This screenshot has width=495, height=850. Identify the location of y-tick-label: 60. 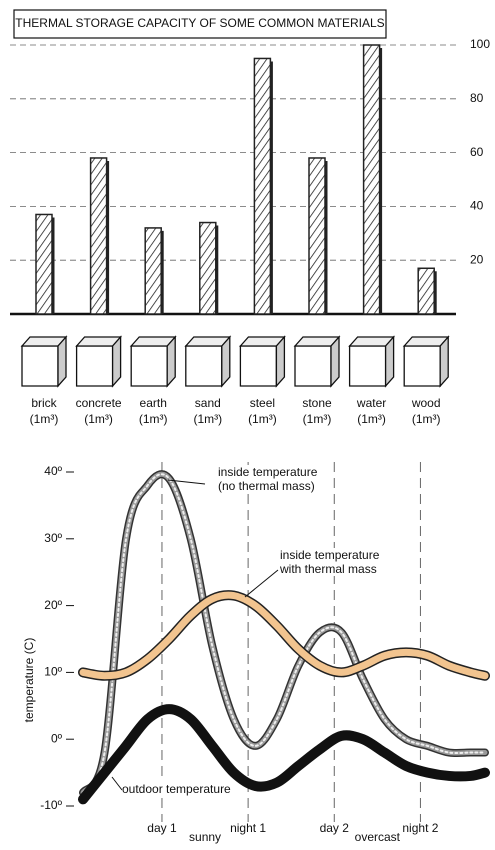
(477, 152).